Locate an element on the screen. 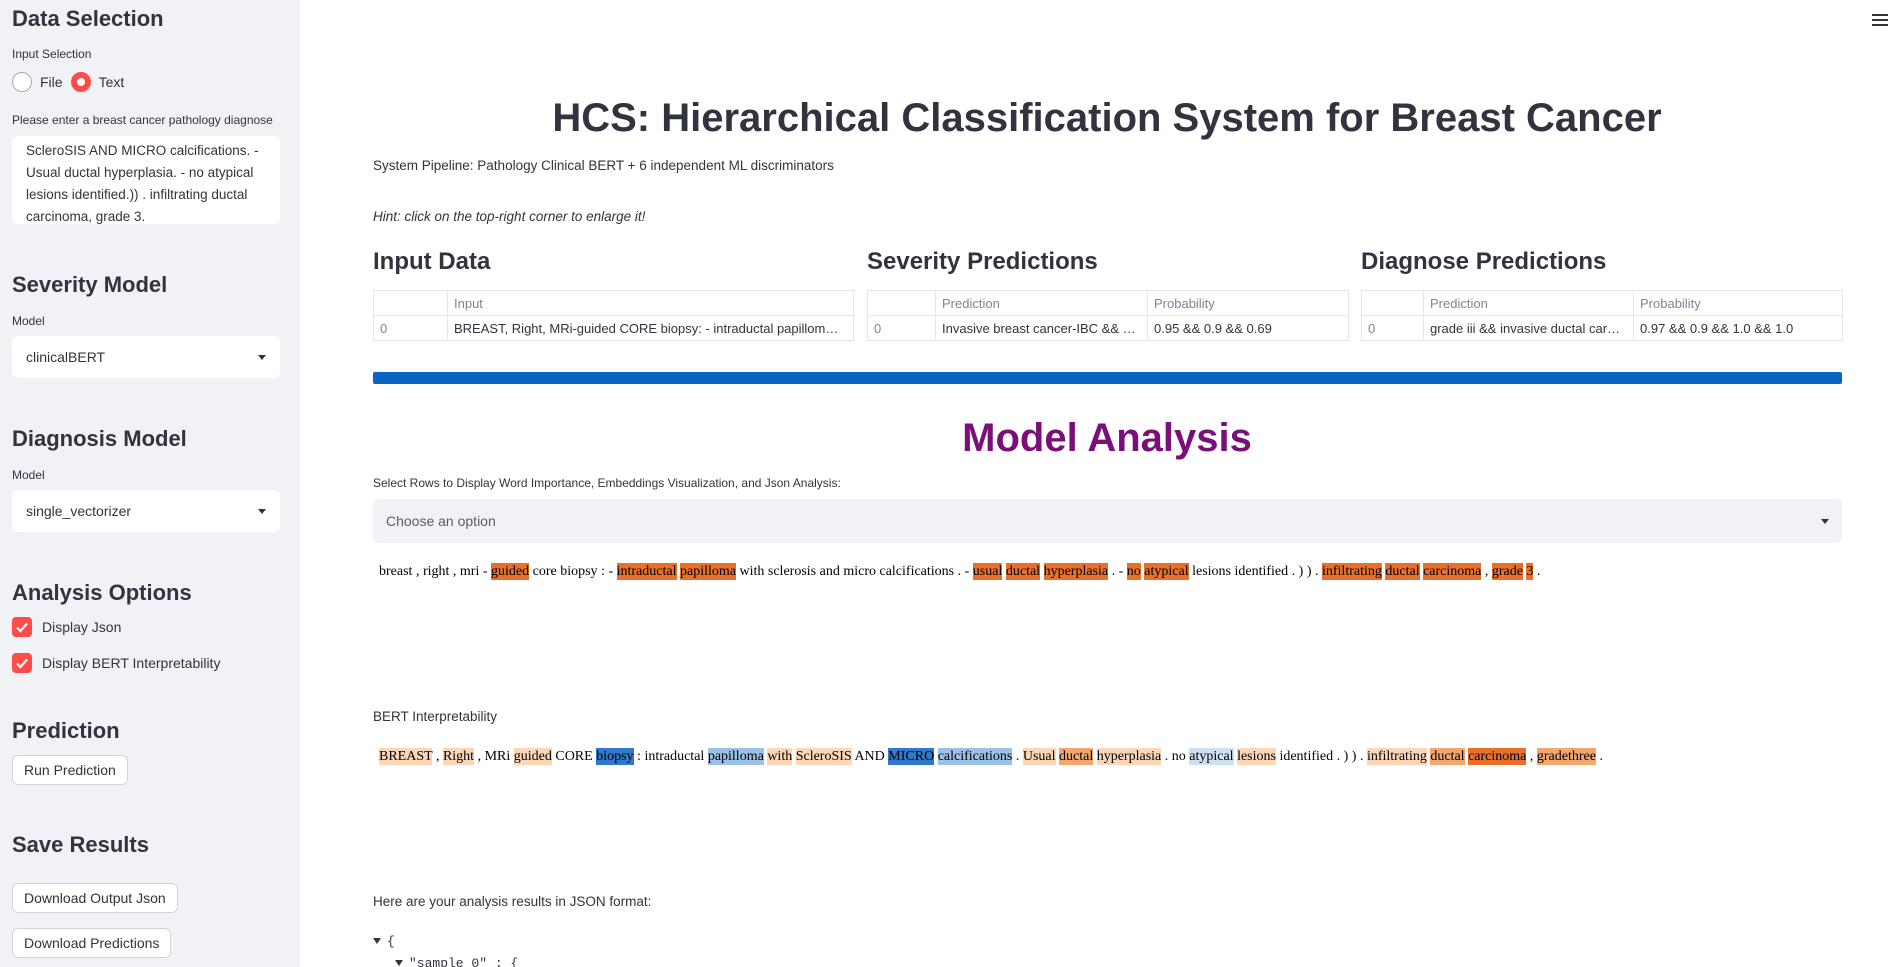  display-json-checkbox-row: Display Json is located at coordinates (66, 627).